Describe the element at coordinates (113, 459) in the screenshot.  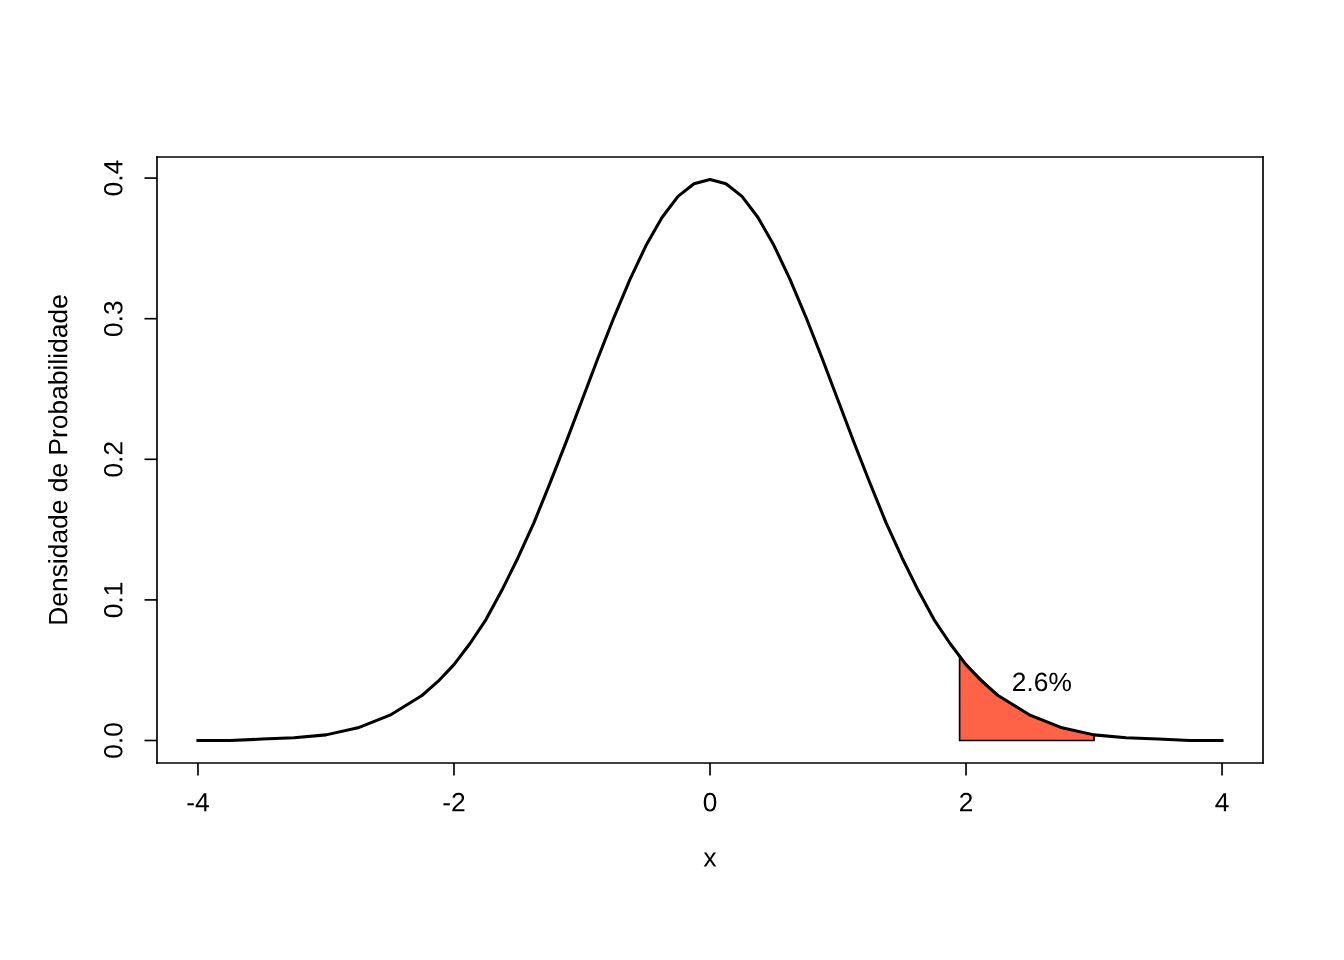
I see `y-tick-label: 0.2` at that location.